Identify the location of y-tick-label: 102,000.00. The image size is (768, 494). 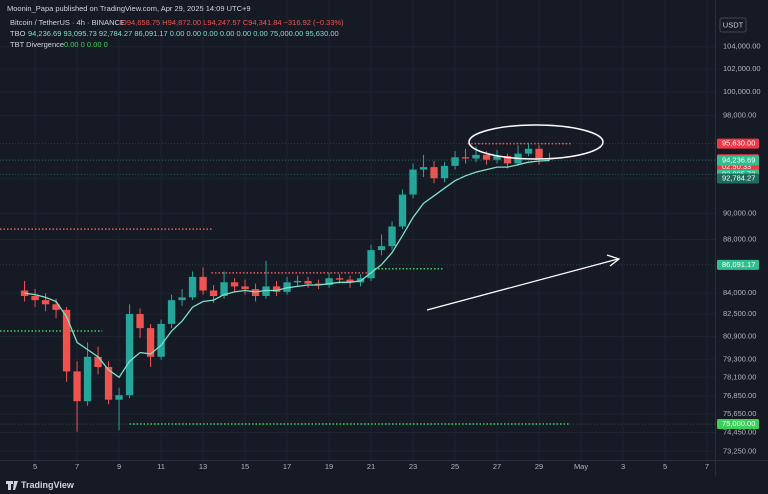
(742, 68).